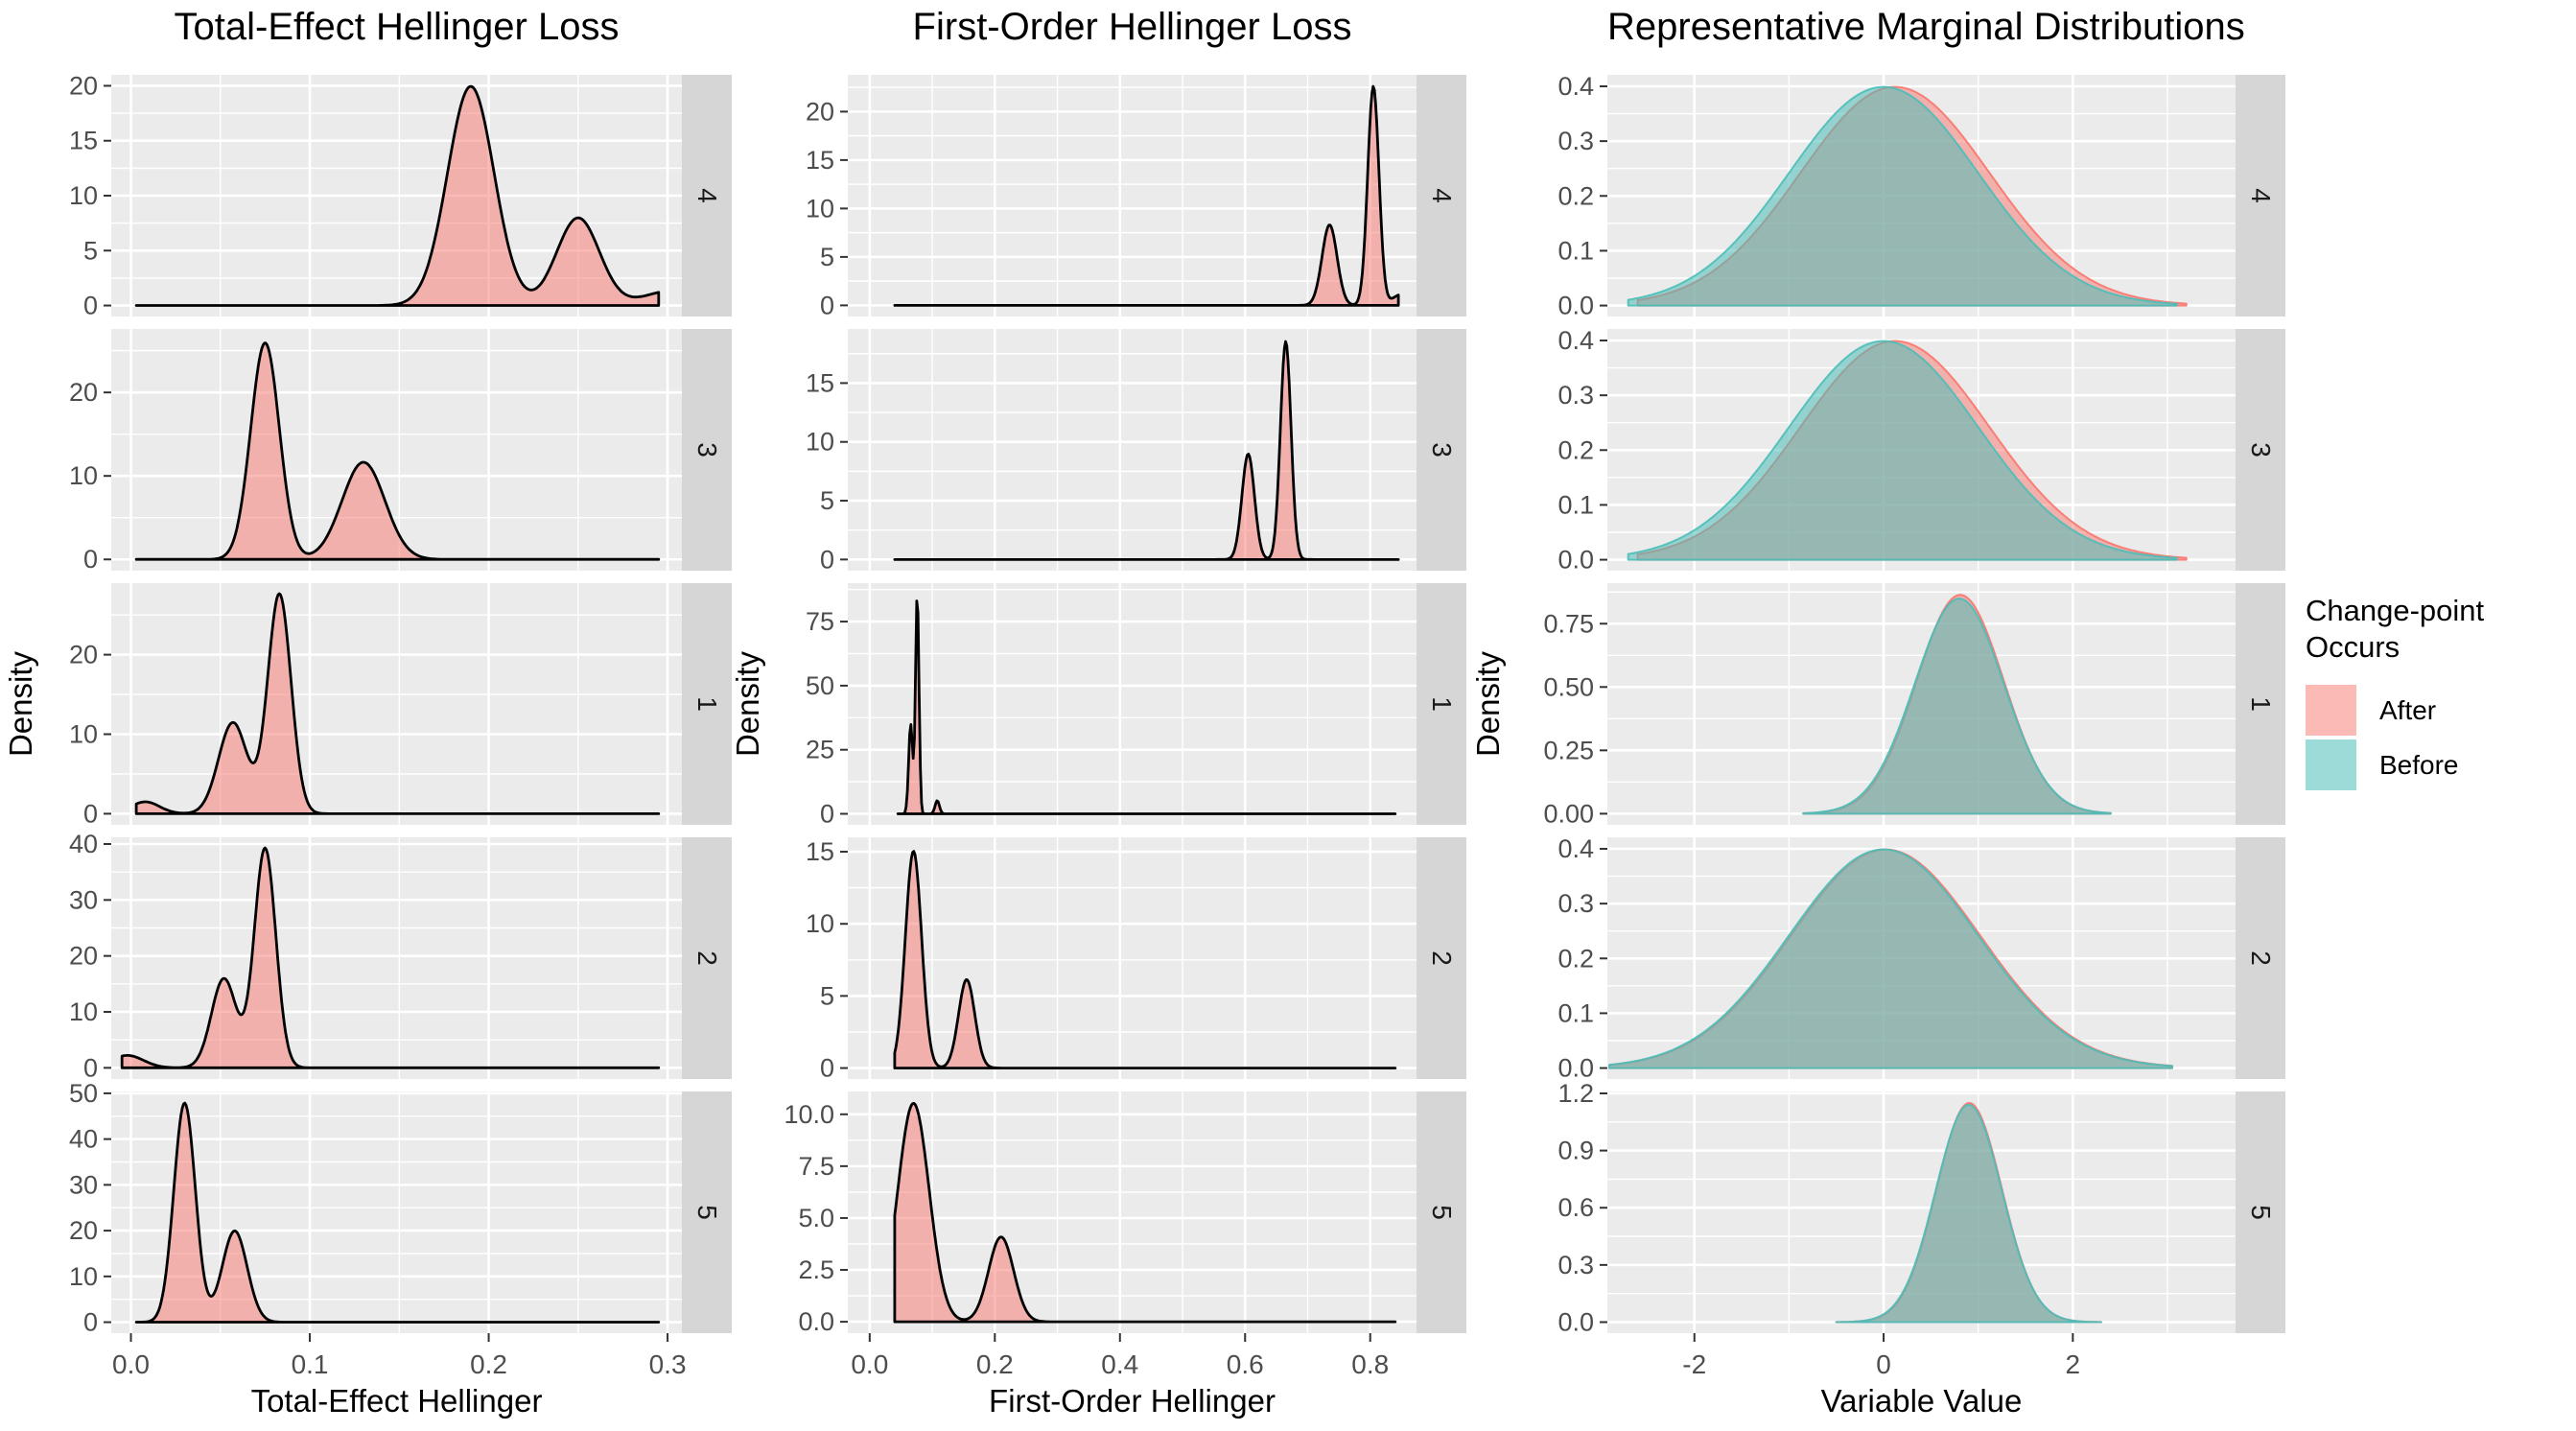 This screenshot has width=2576, height=1431. I want to click on x-tick-label: 0.0, so click(131, 1364).